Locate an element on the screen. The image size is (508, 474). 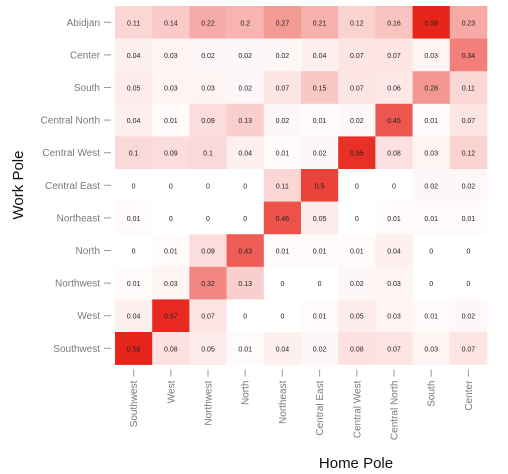
cell-value-label: 0.58 is located at coordinates (431, 23).